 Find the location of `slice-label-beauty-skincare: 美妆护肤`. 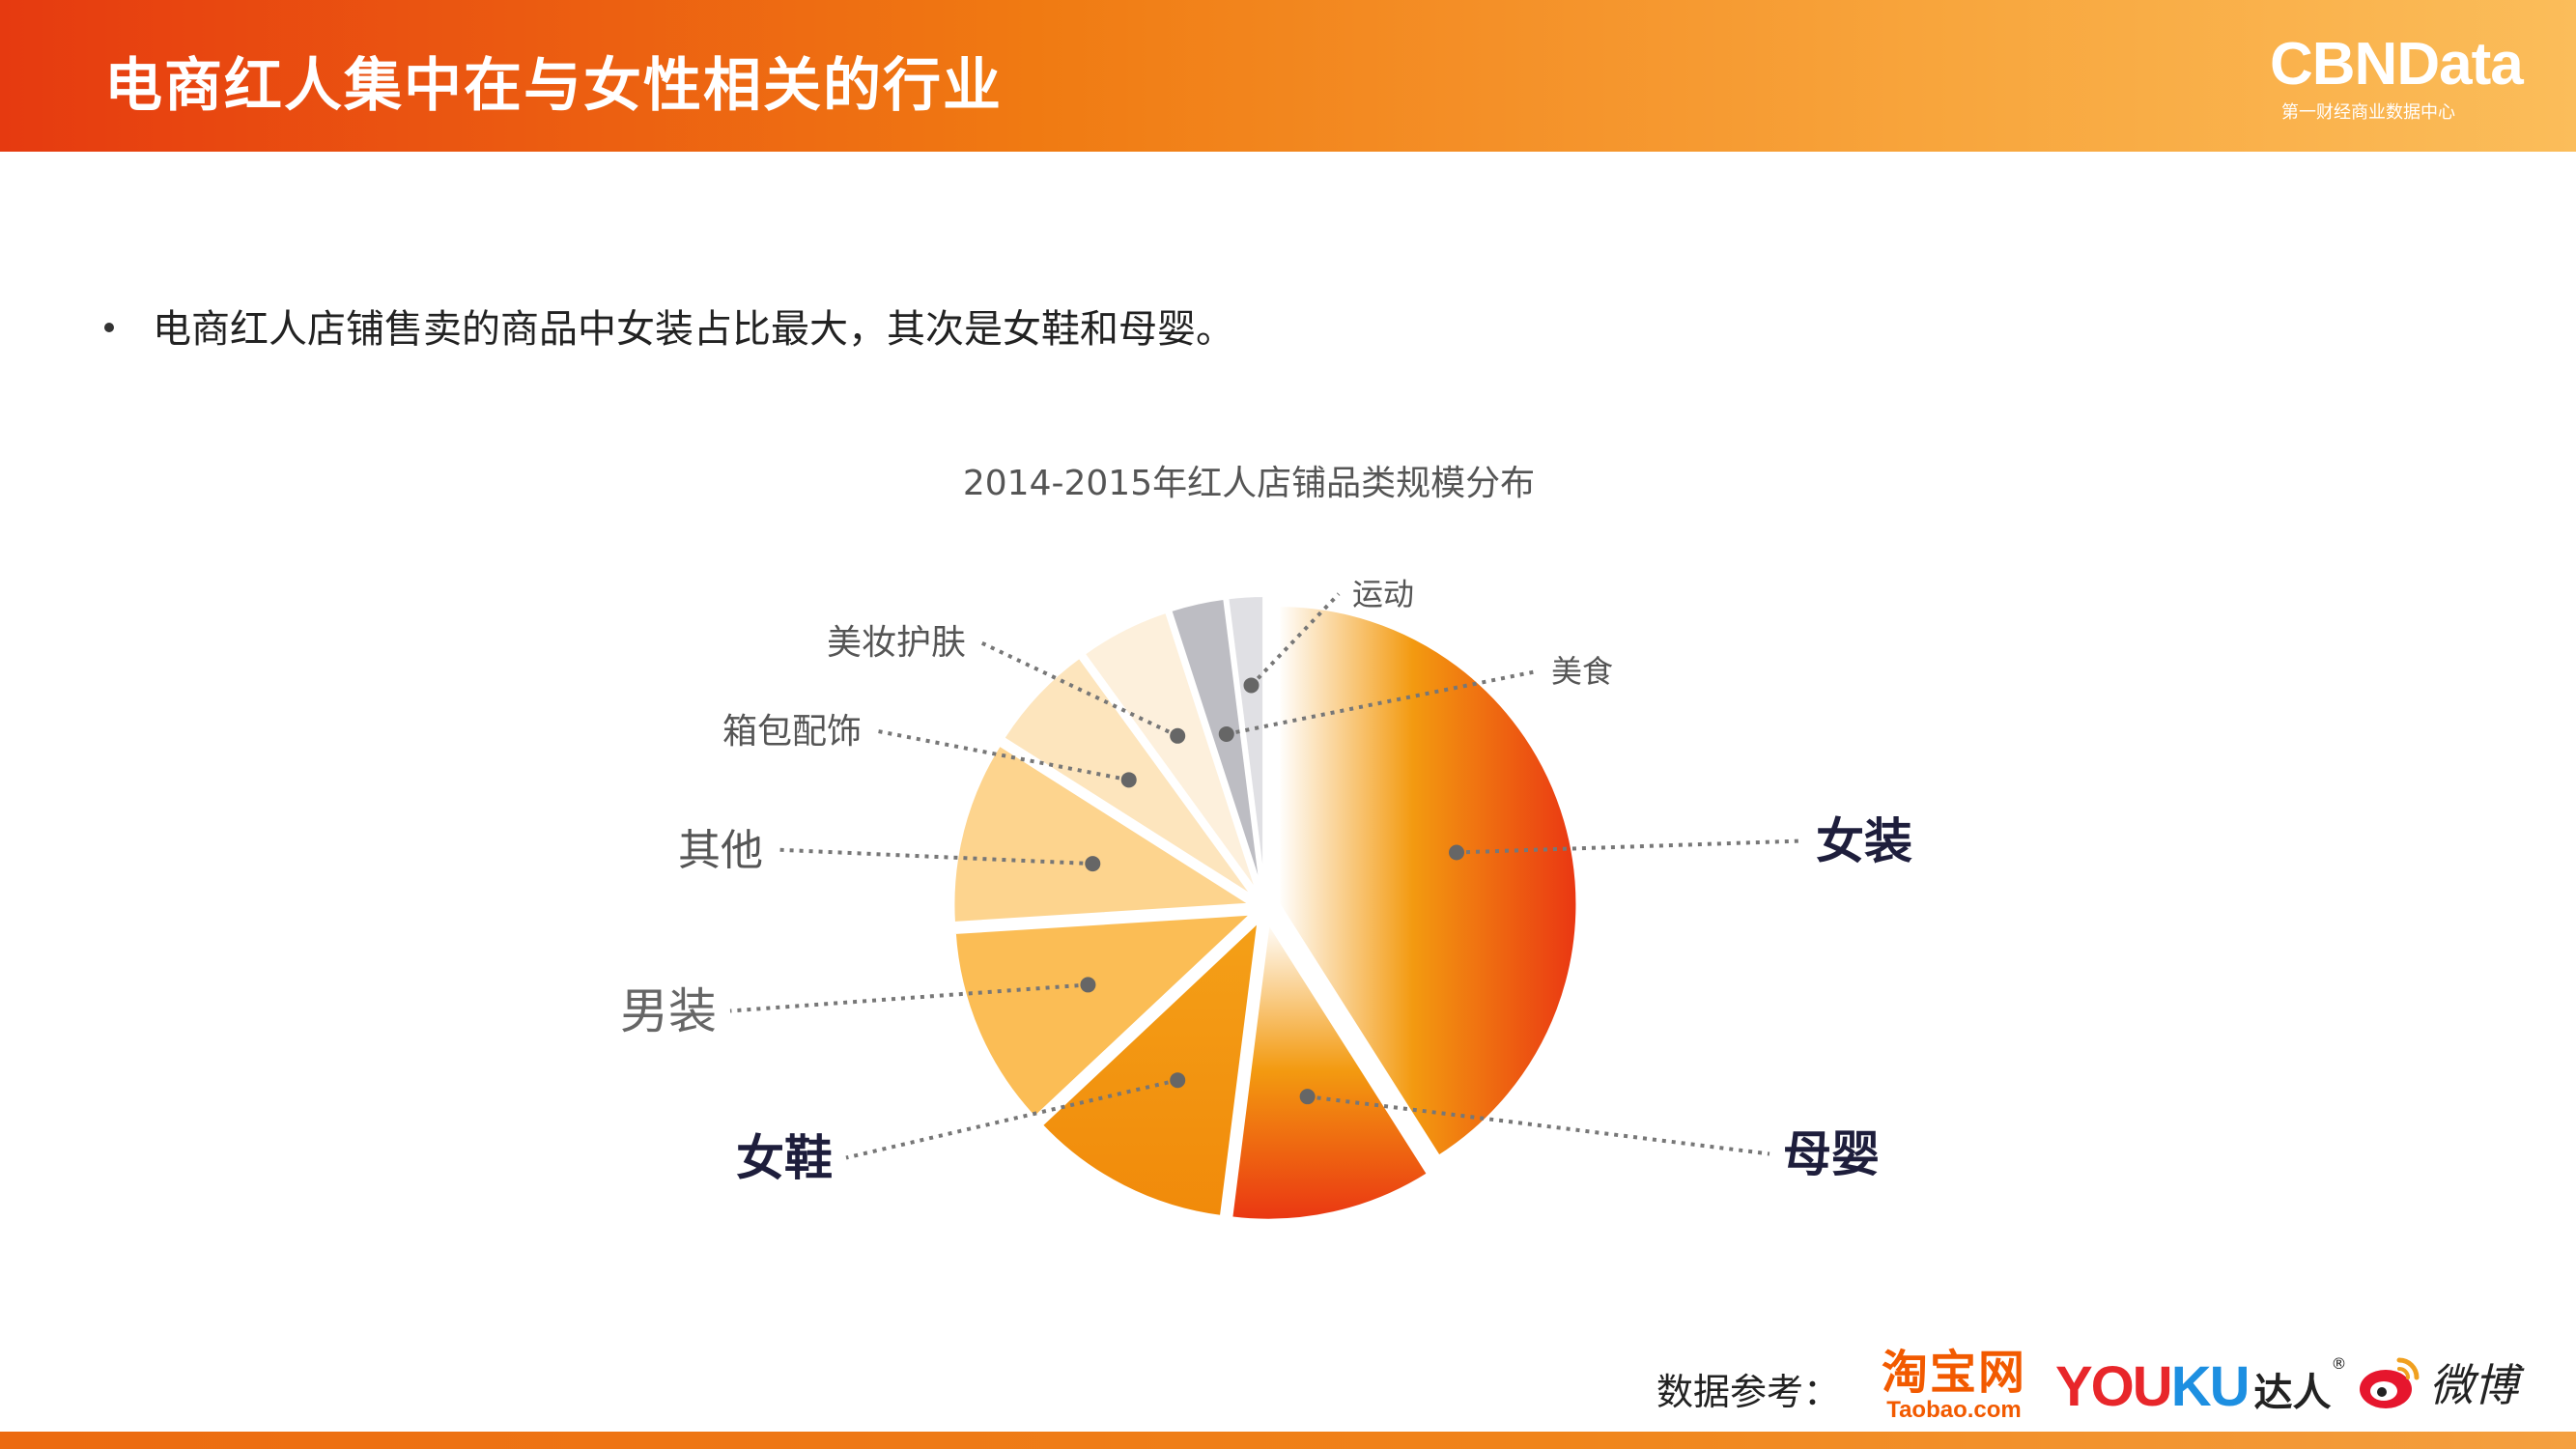

slice-label-beauty-skincare: 美妆护肤 is located at coordinates (896, 643).